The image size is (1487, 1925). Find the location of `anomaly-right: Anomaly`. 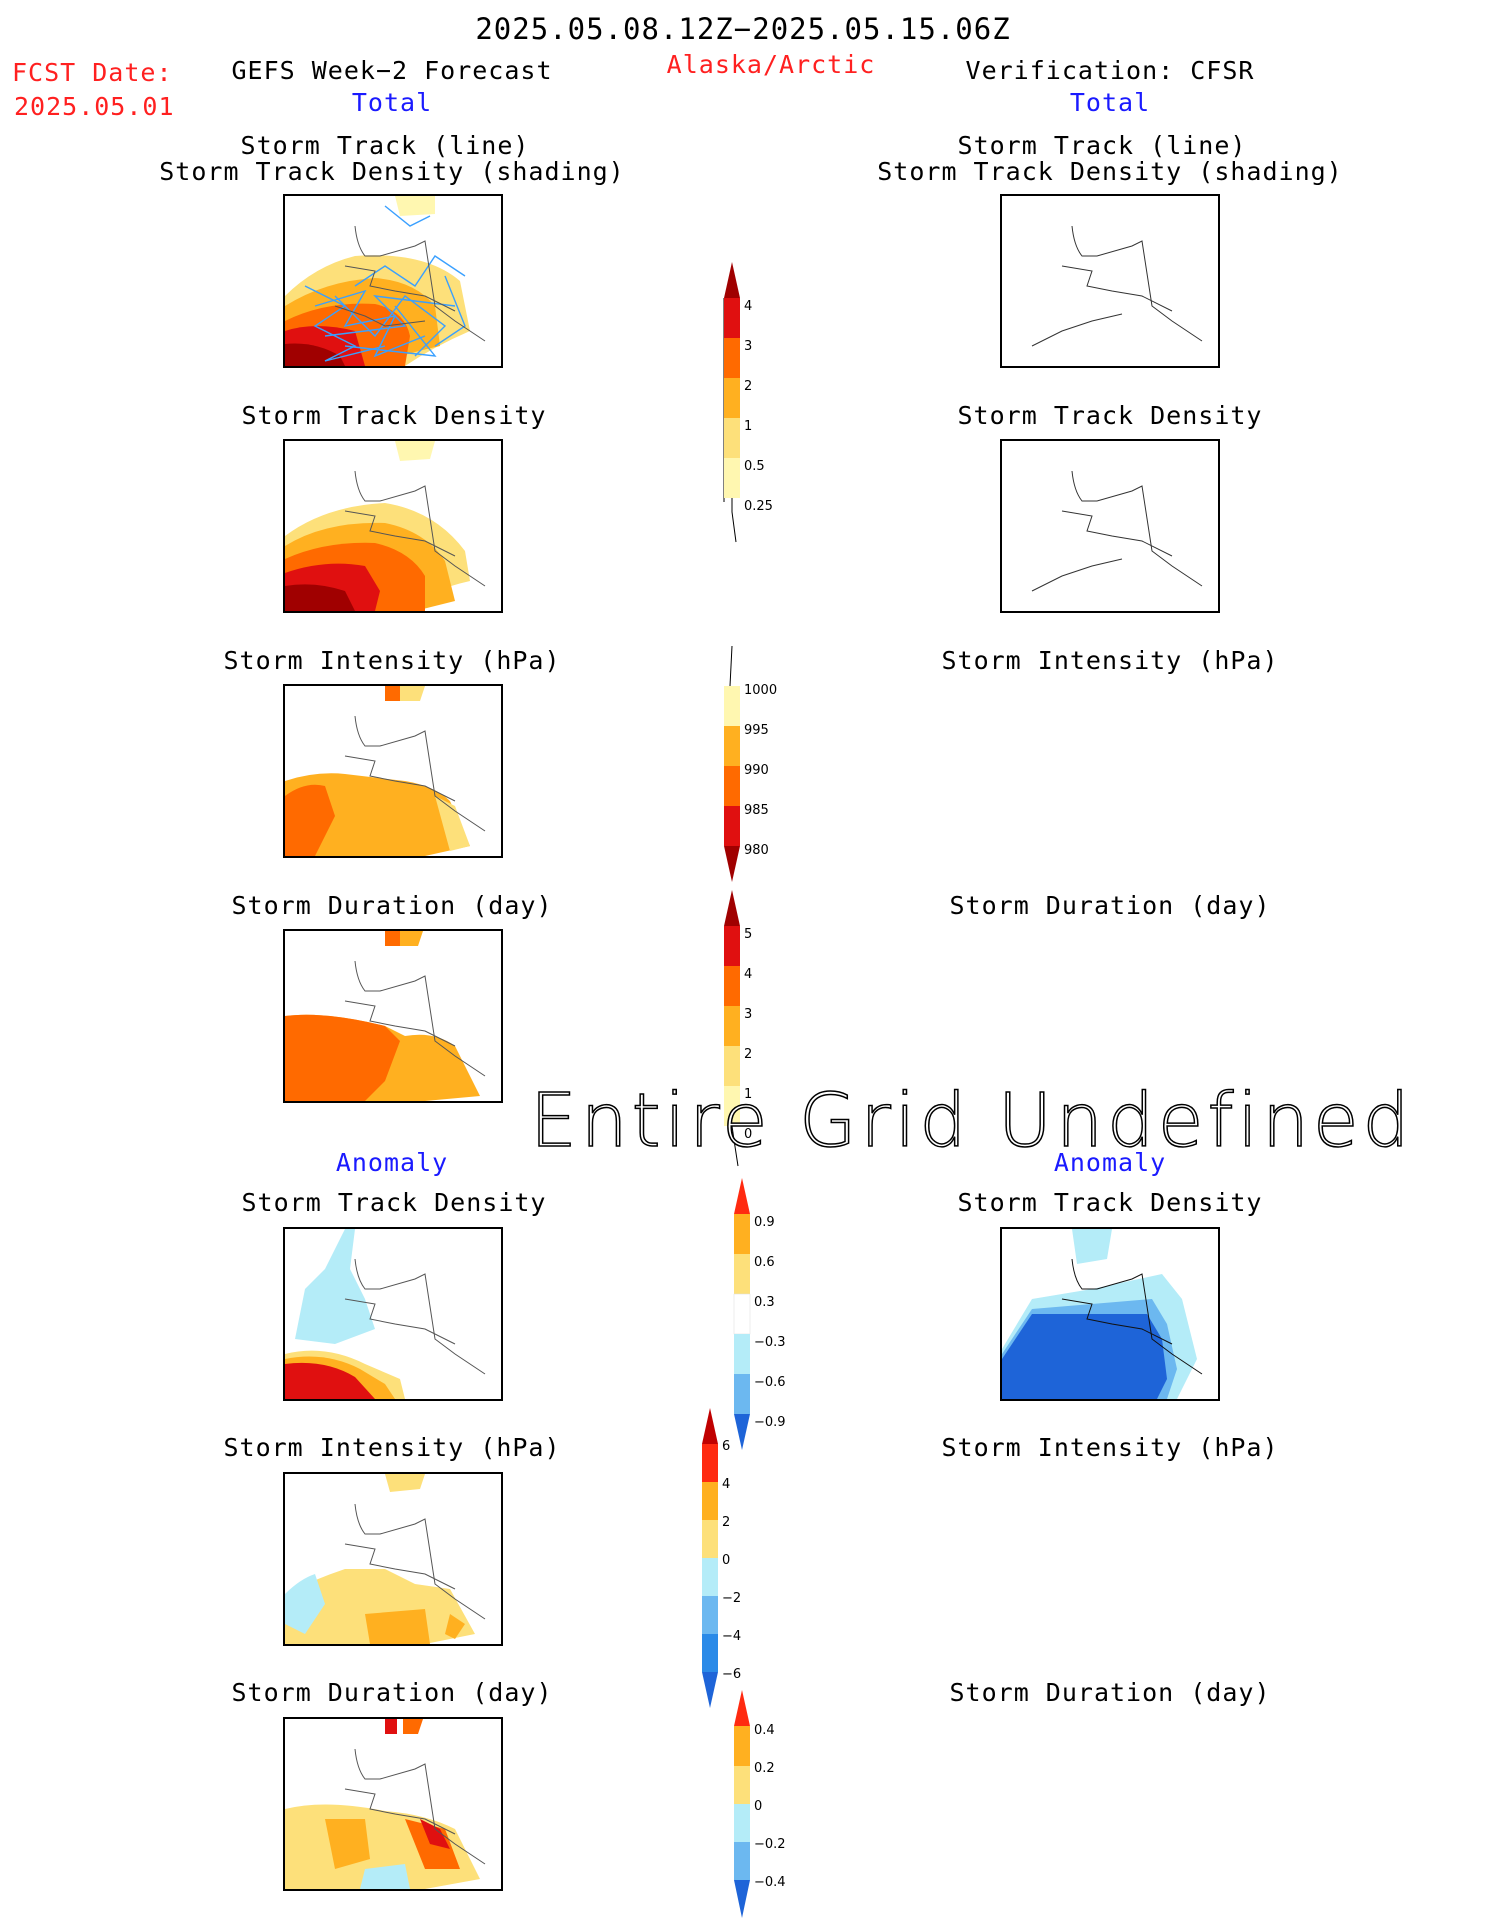

anomaly-right: Anomaly is located at coordinates (1110, 1162).